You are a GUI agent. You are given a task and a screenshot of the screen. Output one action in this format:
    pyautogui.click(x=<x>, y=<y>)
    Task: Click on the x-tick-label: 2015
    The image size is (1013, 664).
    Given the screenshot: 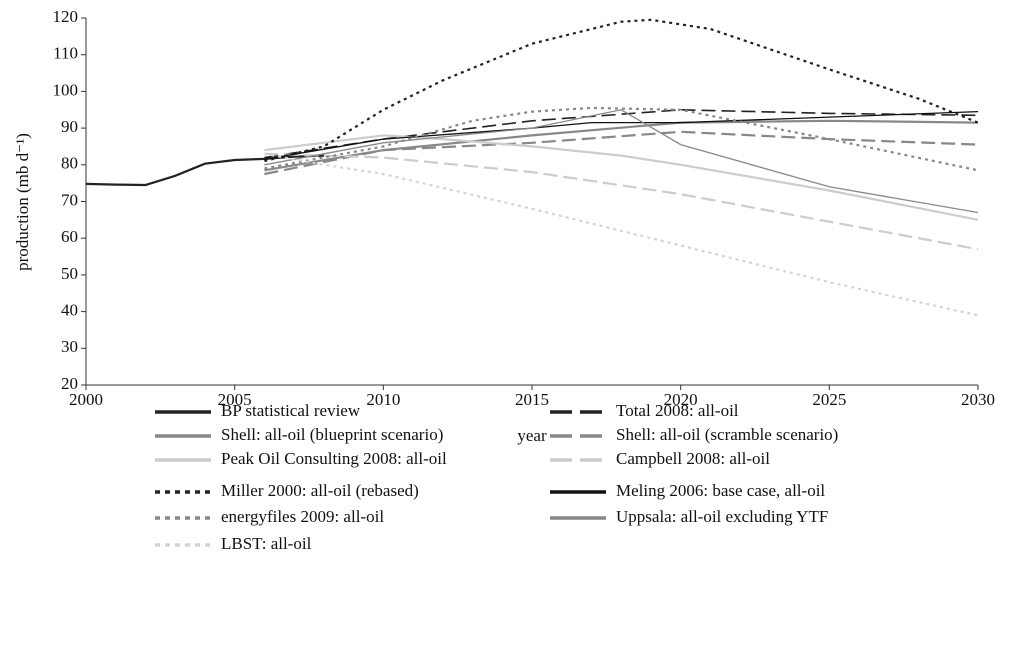 What is the action you would take?
    pyautogui.click(x=532, y=399)
    